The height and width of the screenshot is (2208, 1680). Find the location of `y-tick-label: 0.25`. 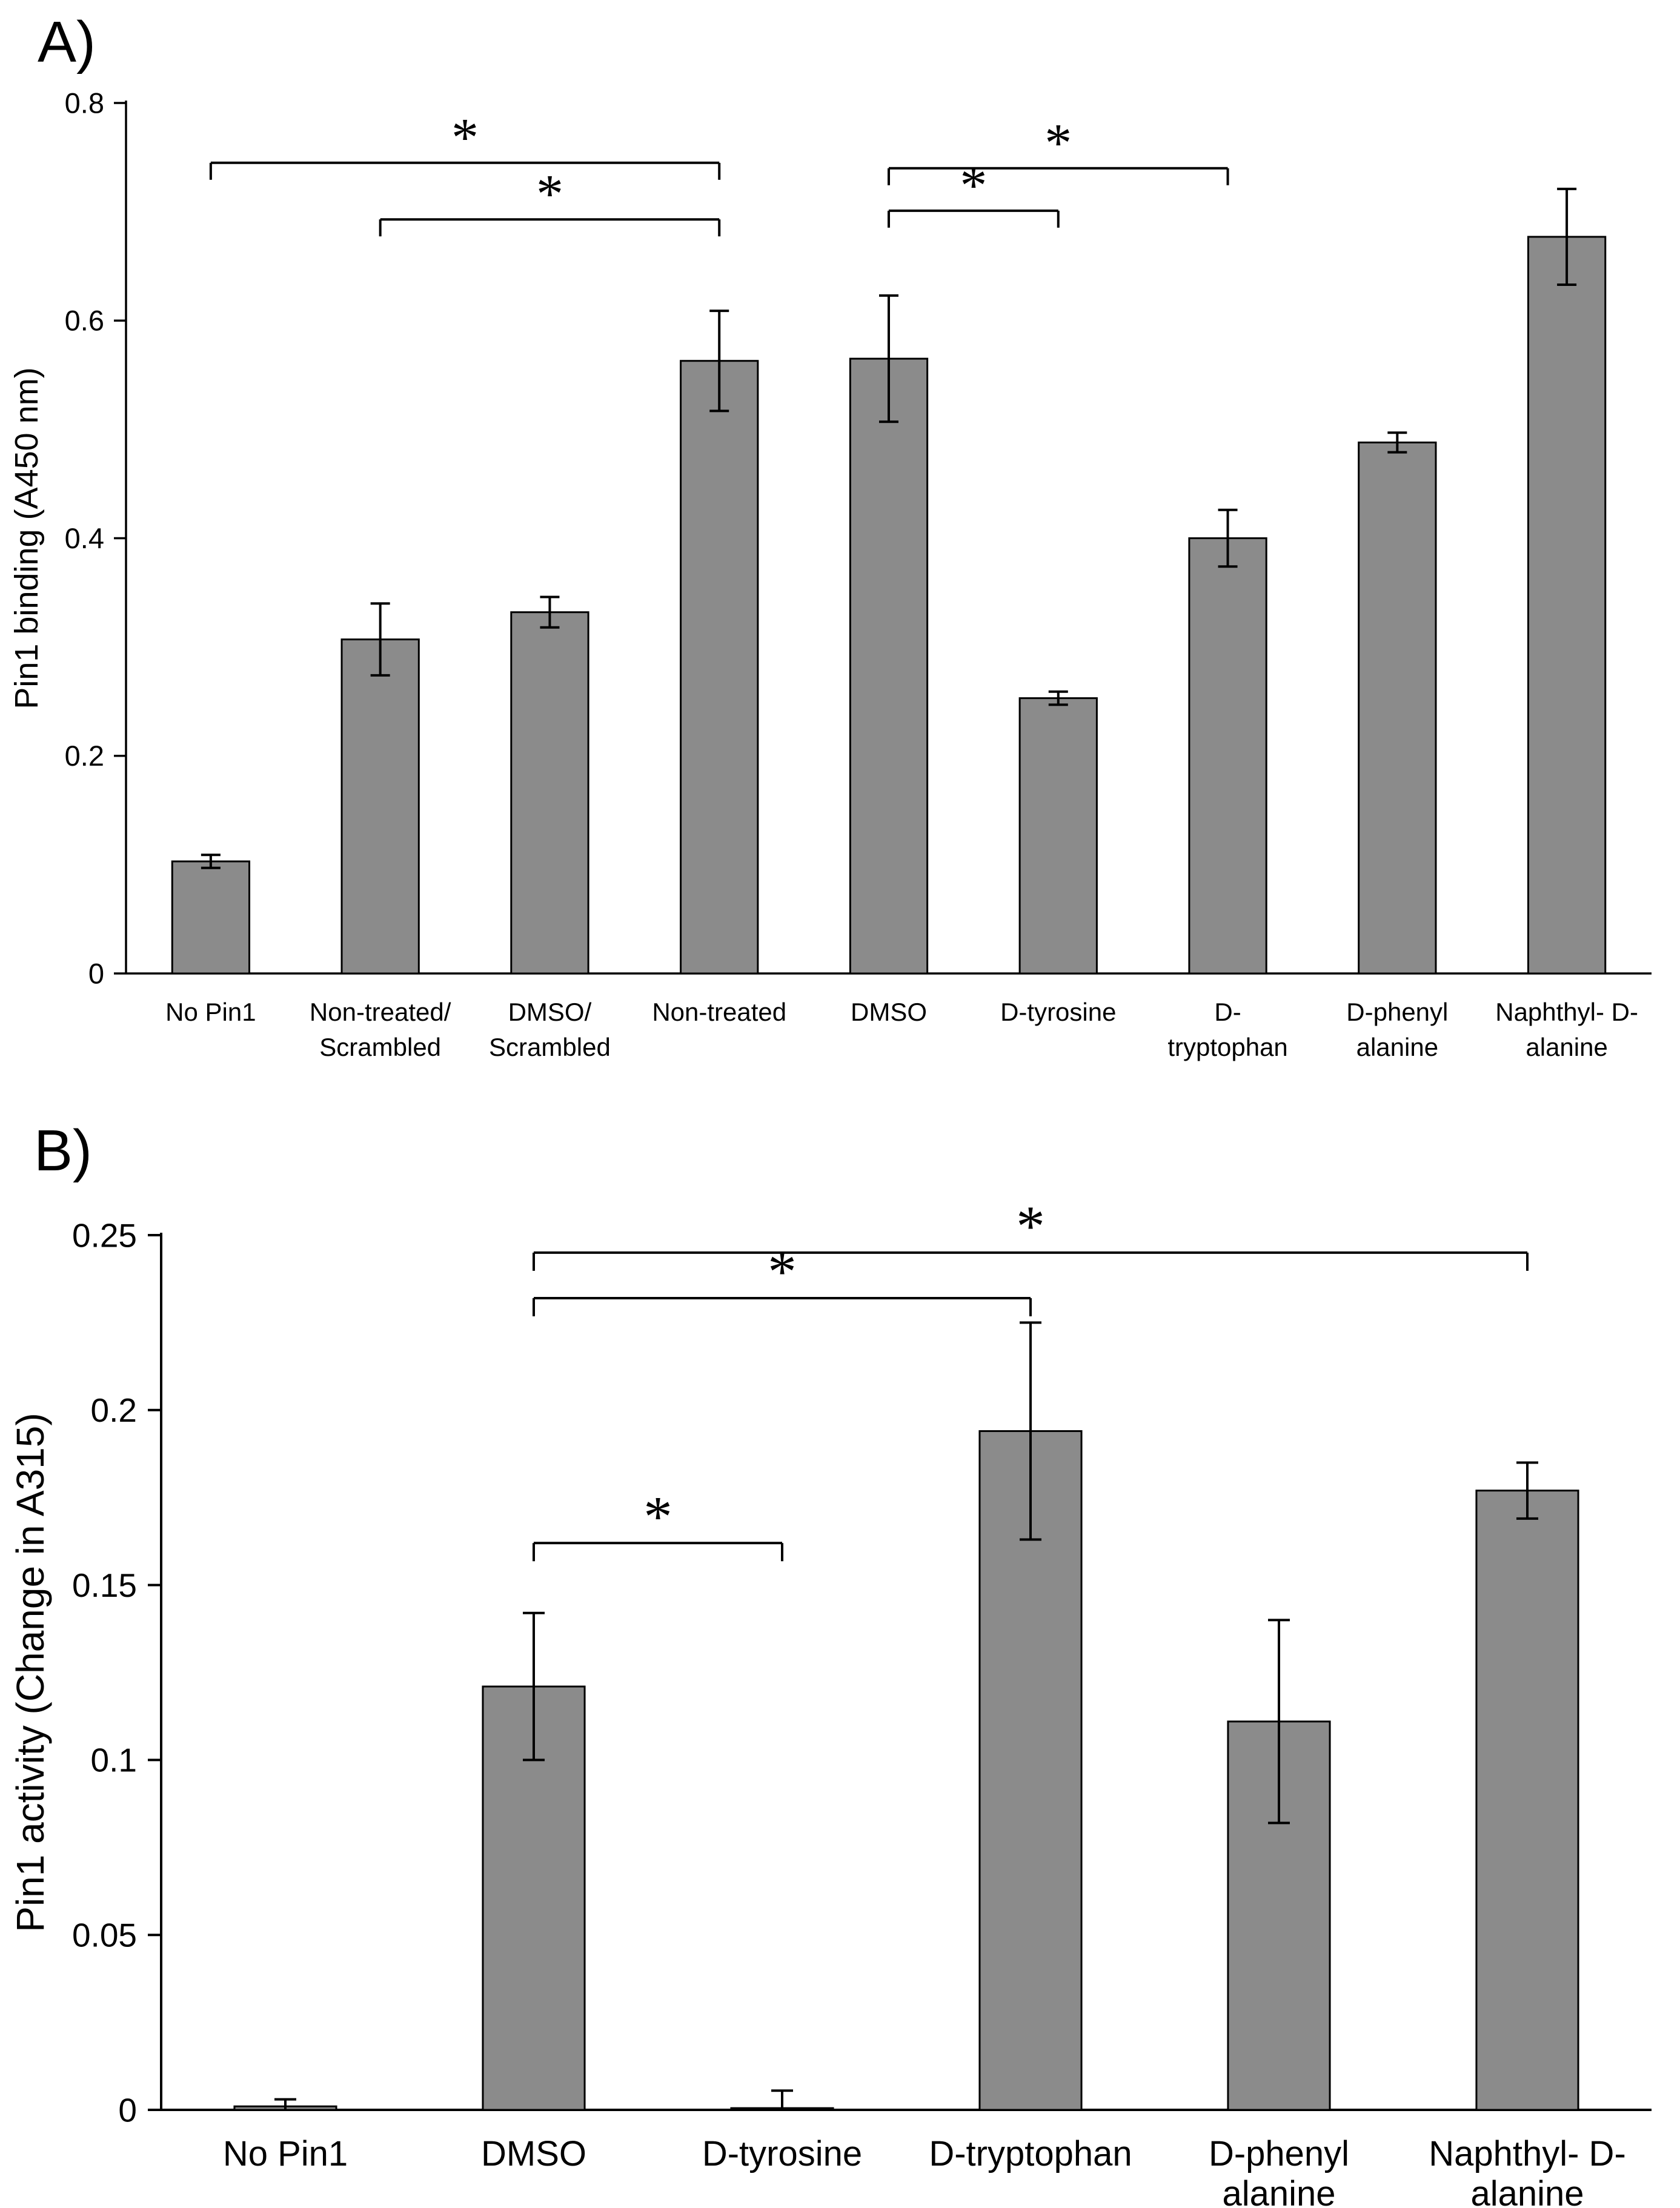

y-tick-label: 0.25 is located at coordinates (104, 1235).